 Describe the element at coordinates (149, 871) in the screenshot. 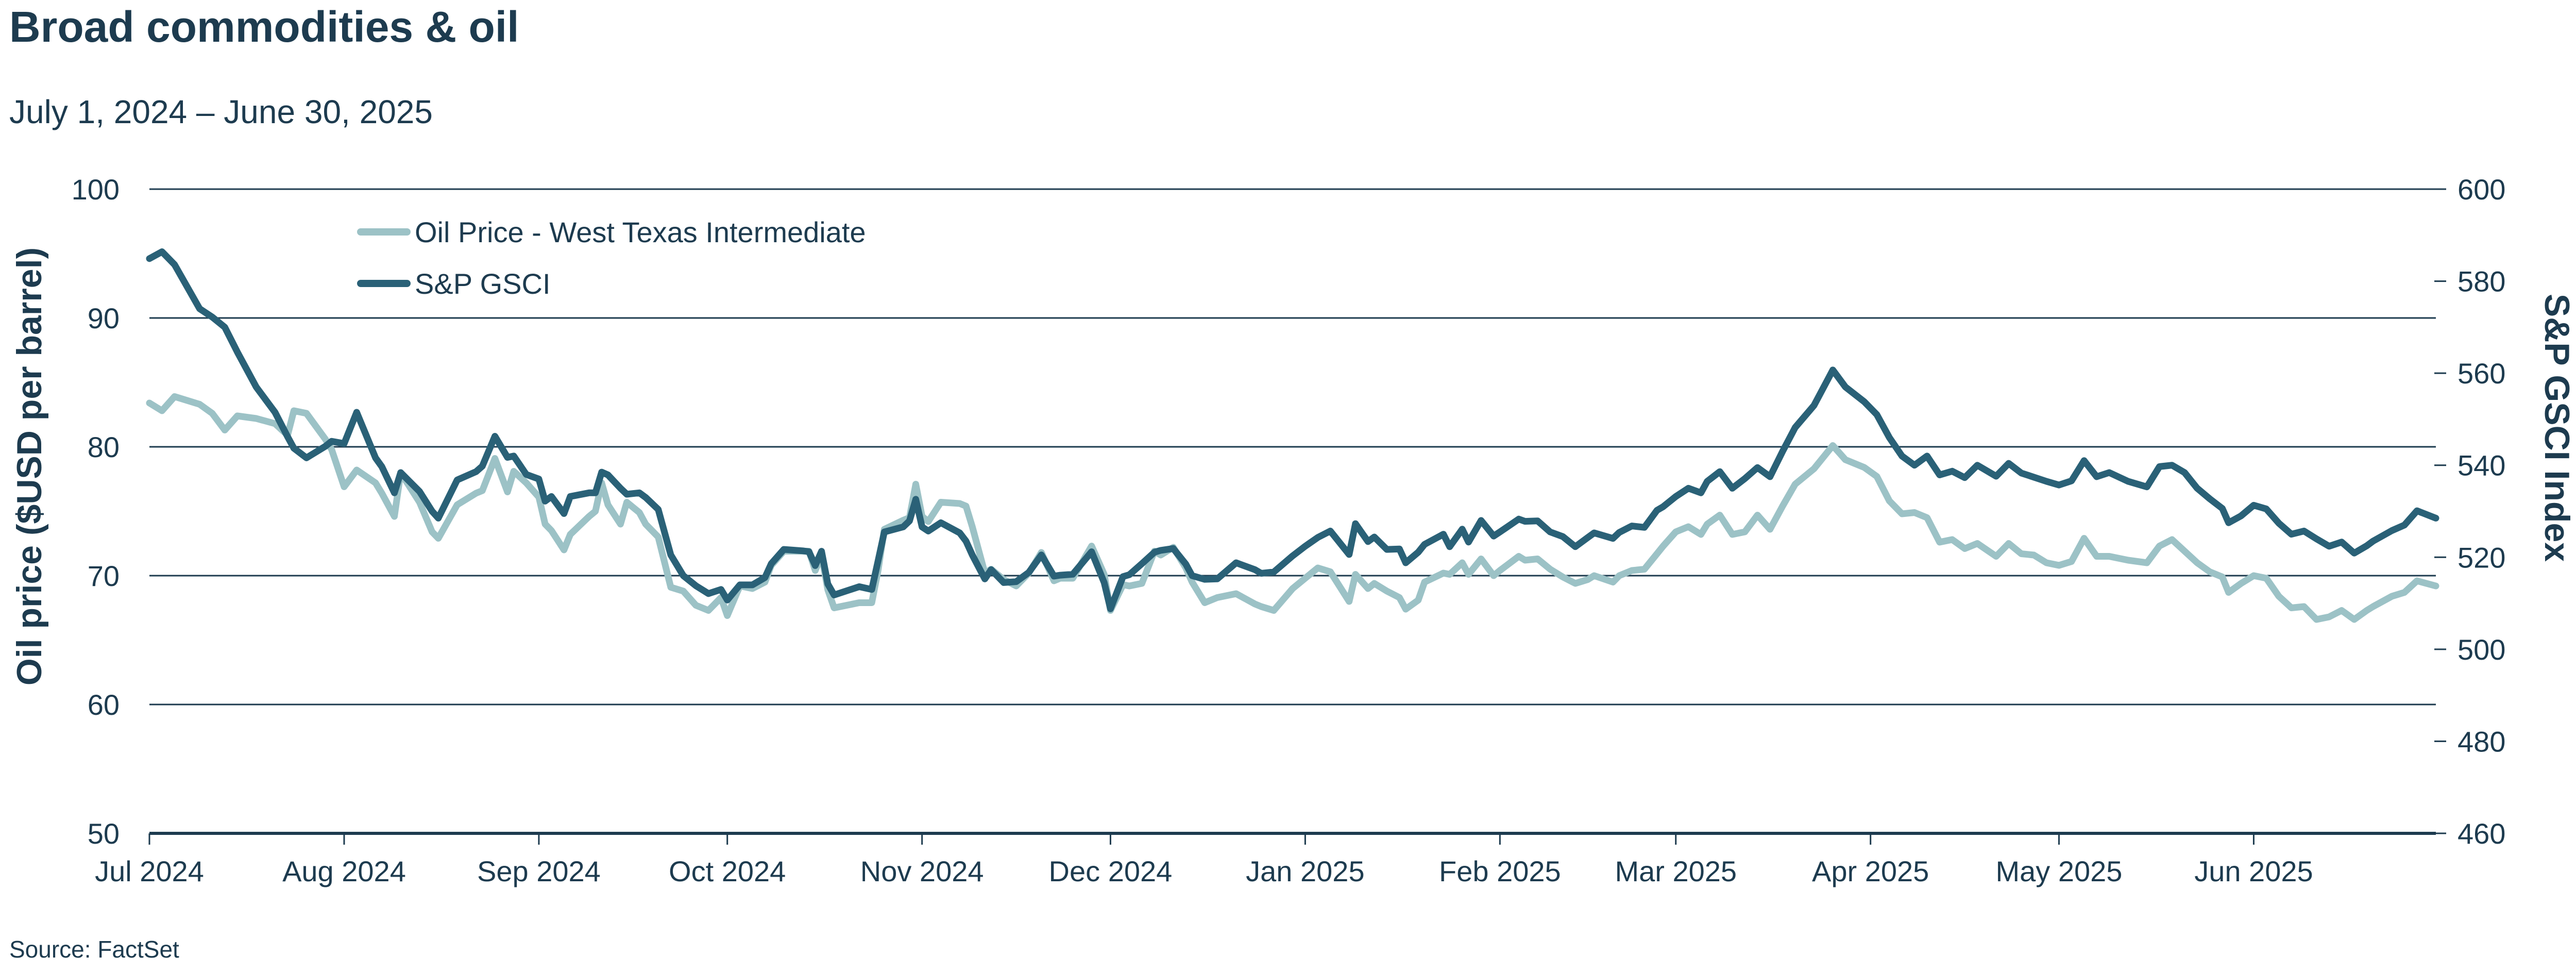

I see `x-tick-label: Jul 2024` at that location.